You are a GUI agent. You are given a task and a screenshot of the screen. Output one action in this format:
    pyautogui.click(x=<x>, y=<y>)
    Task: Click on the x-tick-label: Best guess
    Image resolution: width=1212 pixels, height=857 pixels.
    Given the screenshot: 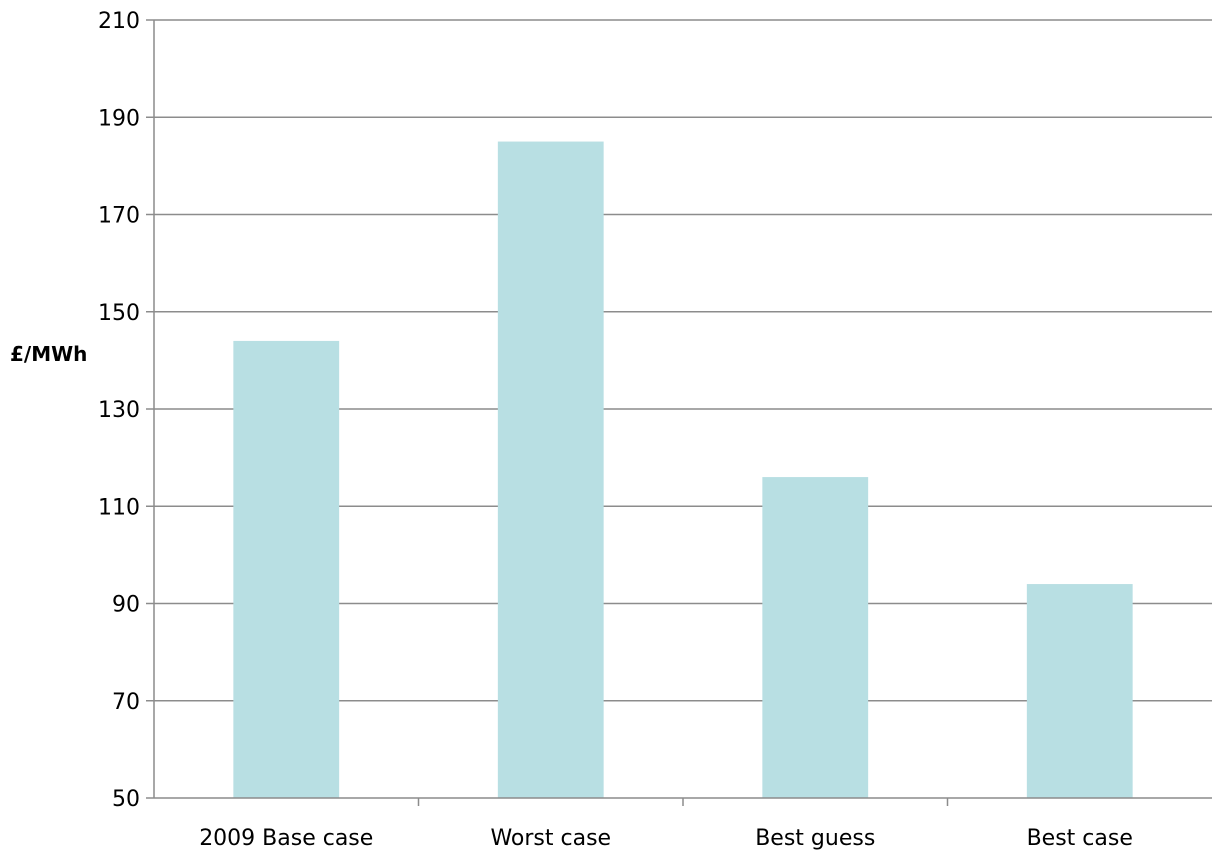 What is the action you would take?
    pyautogui.click(x=815, y=838)
    